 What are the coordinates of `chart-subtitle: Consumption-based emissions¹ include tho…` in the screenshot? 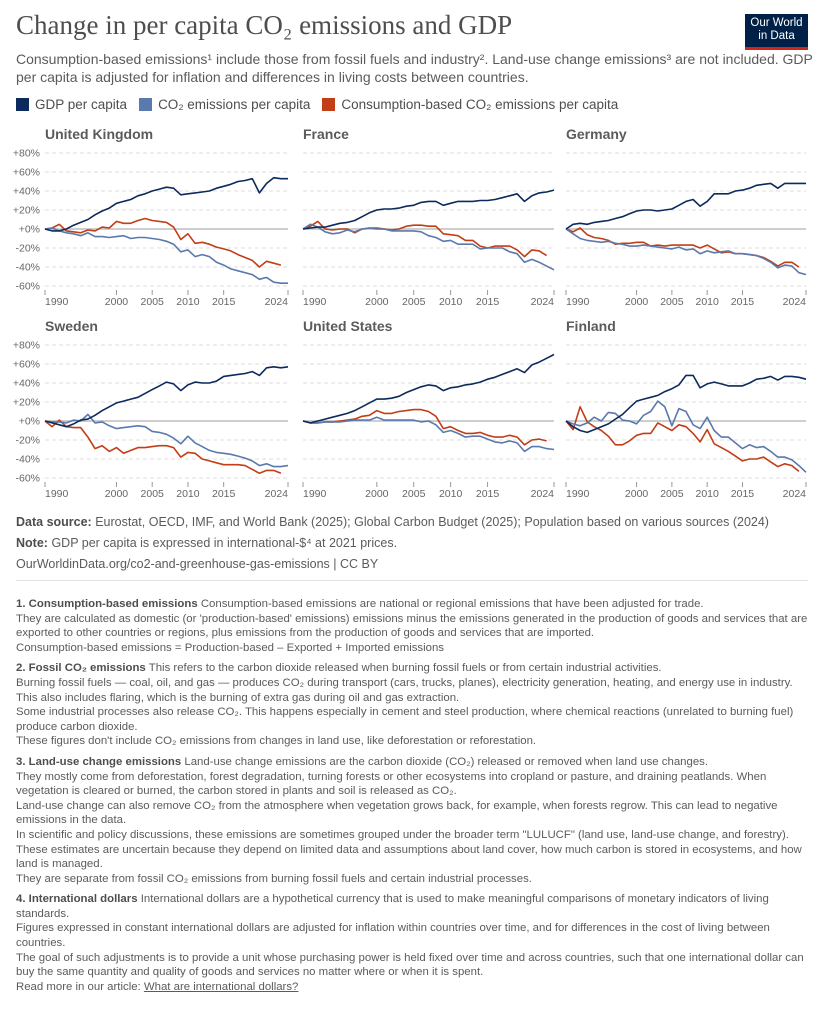 It's located at (414, 68).